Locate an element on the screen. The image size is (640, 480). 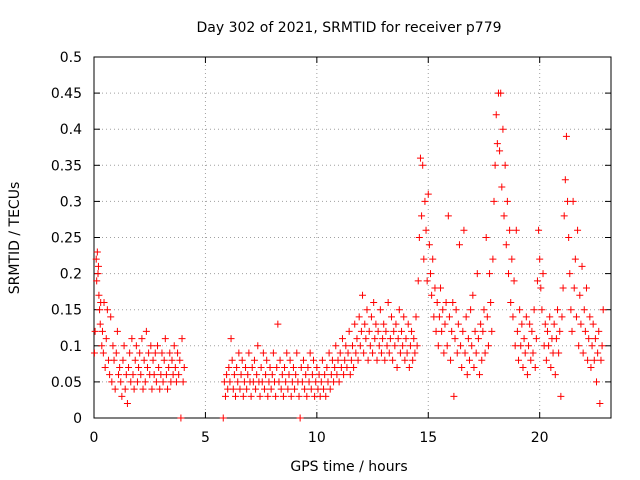
x-tick-label: 20 is located at coordinates (540, 438).